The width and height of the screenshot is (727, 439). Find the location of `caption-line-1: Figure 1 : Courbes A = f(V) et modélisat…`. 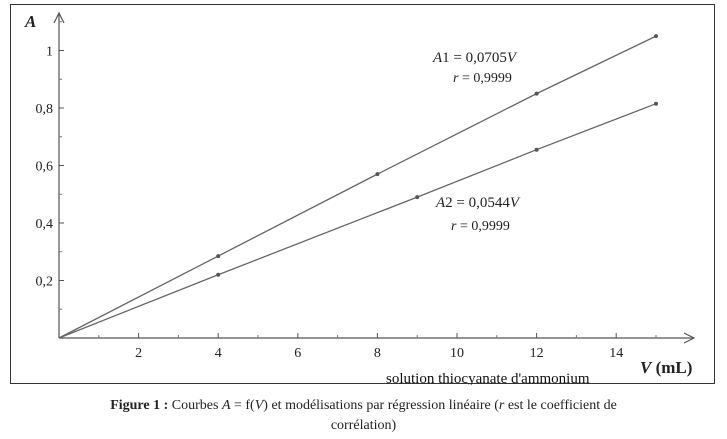

caption-line-1: Figure 1 : Courbes A = f(V) et modélisat… is located at coordinates (363, 406).